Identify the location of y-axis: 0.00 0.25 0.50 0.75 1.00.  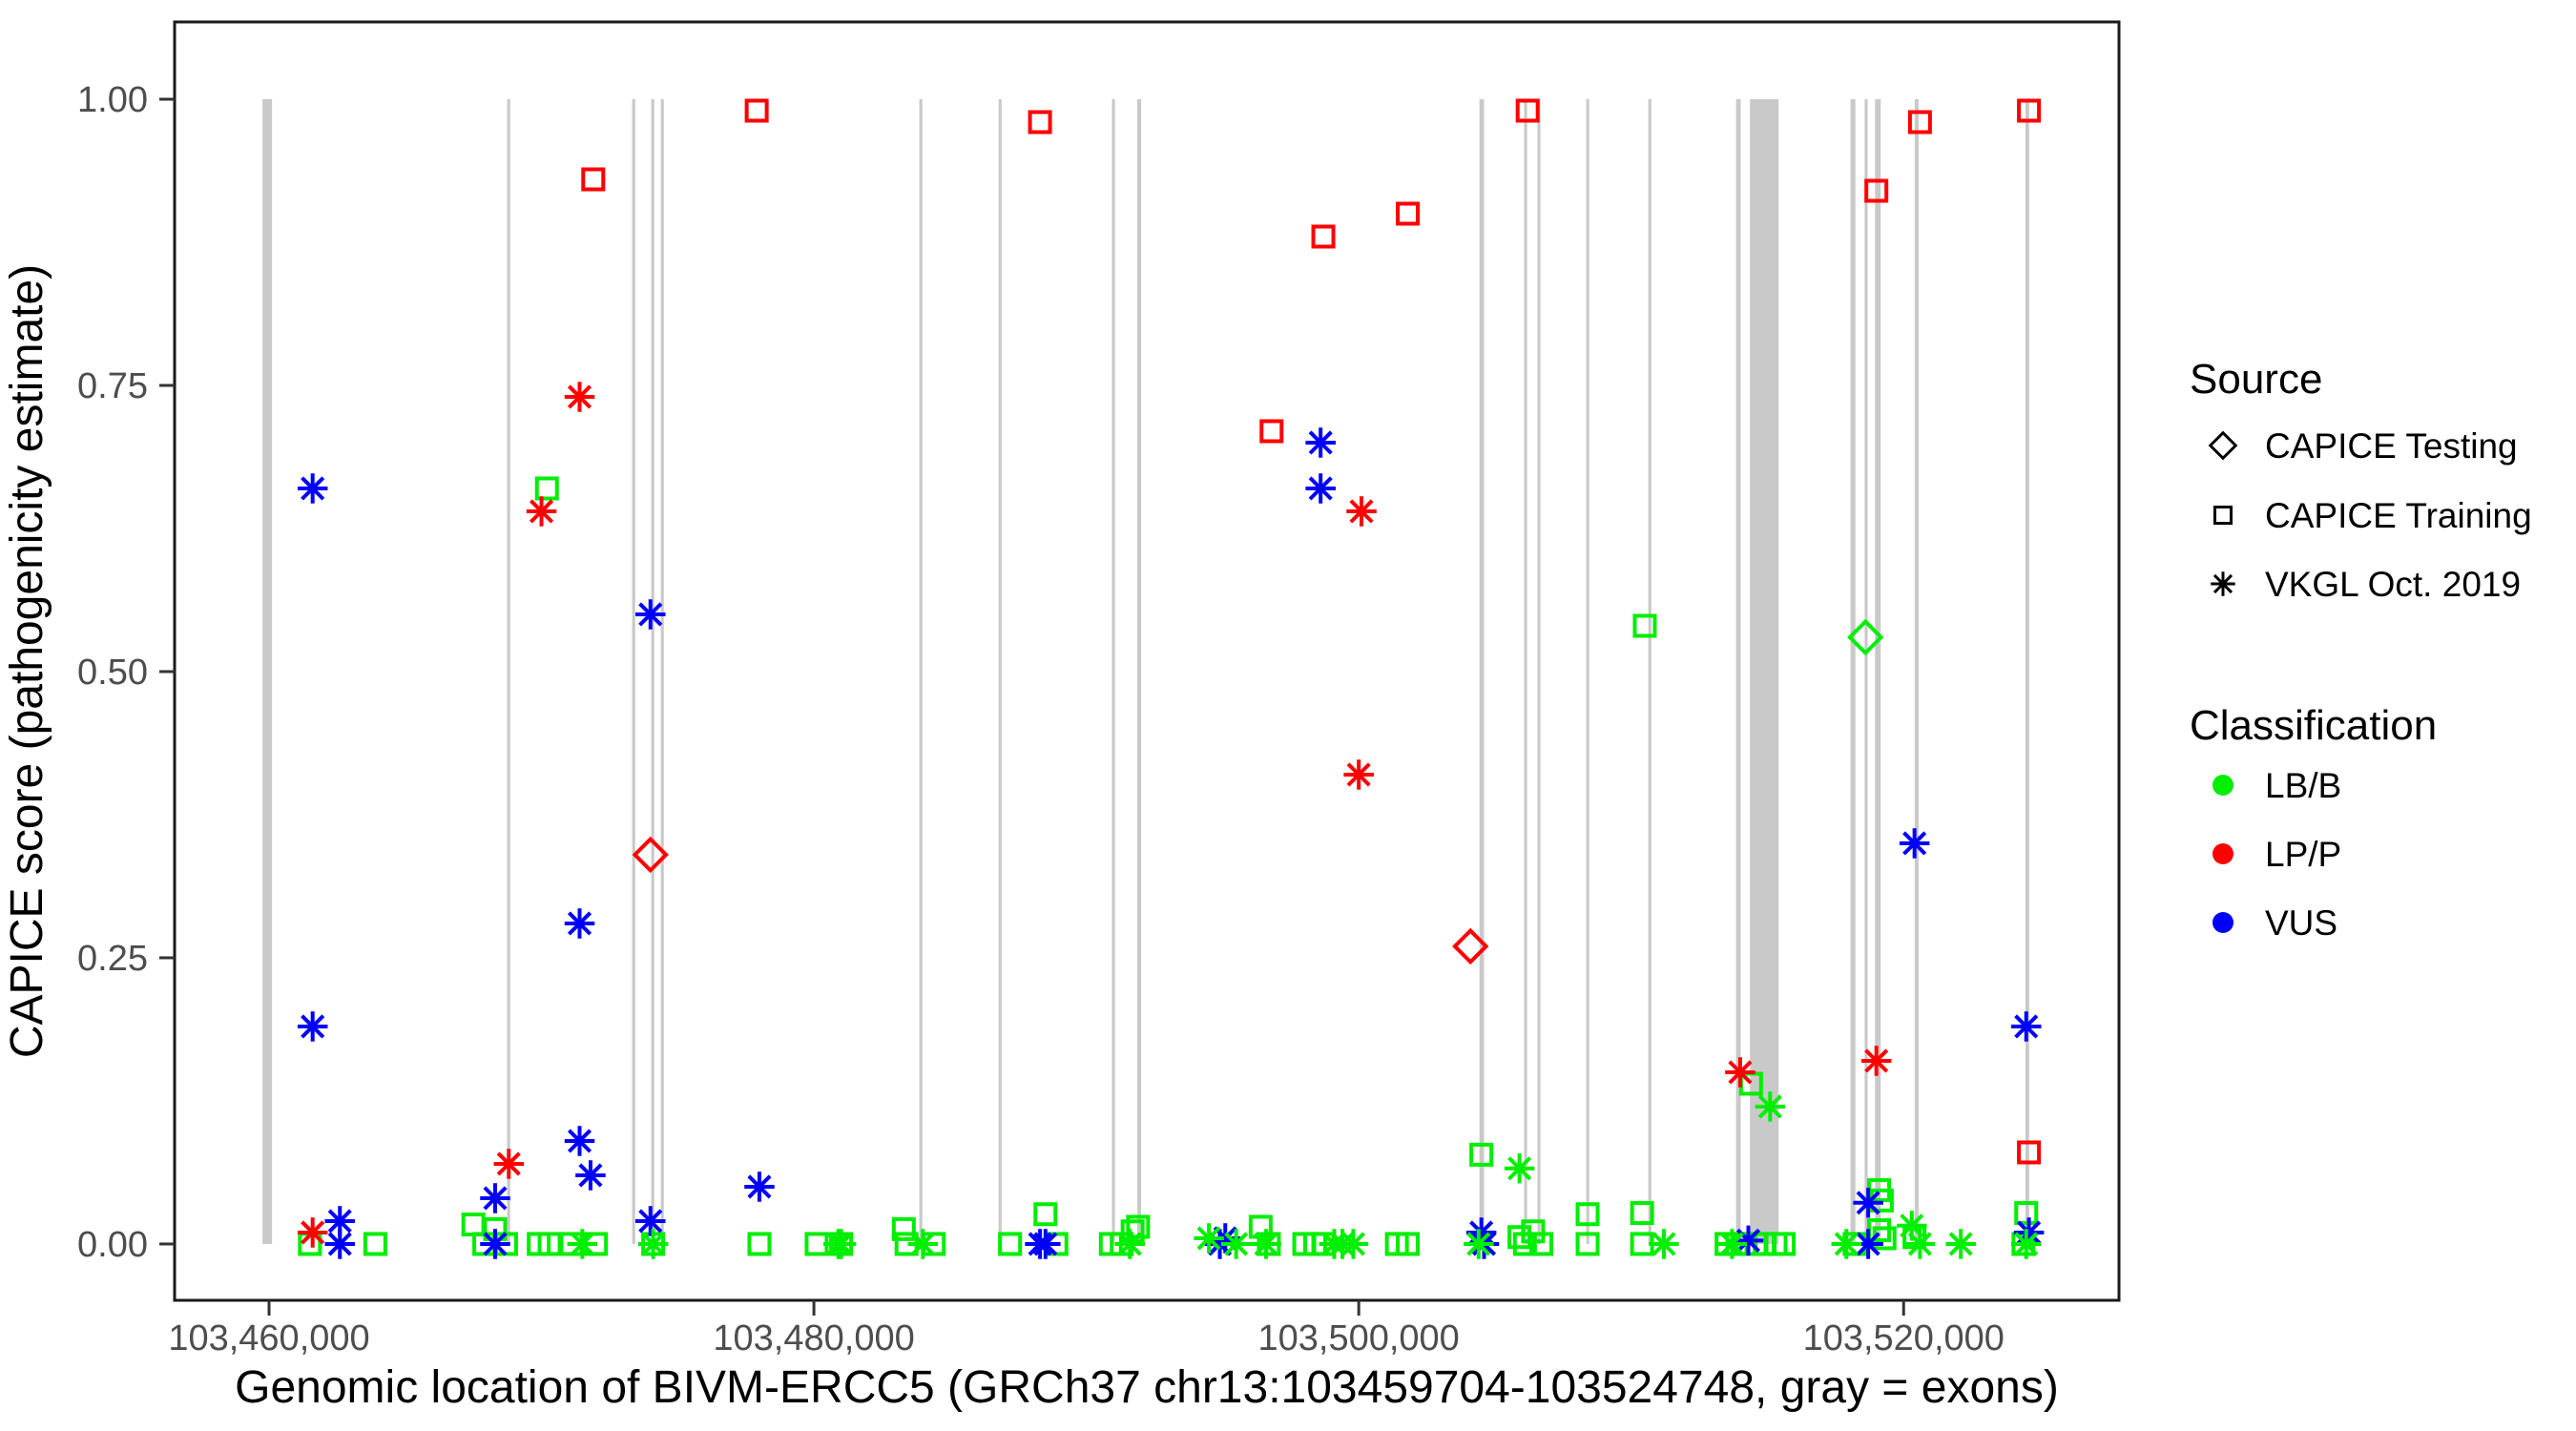
(126, 672).